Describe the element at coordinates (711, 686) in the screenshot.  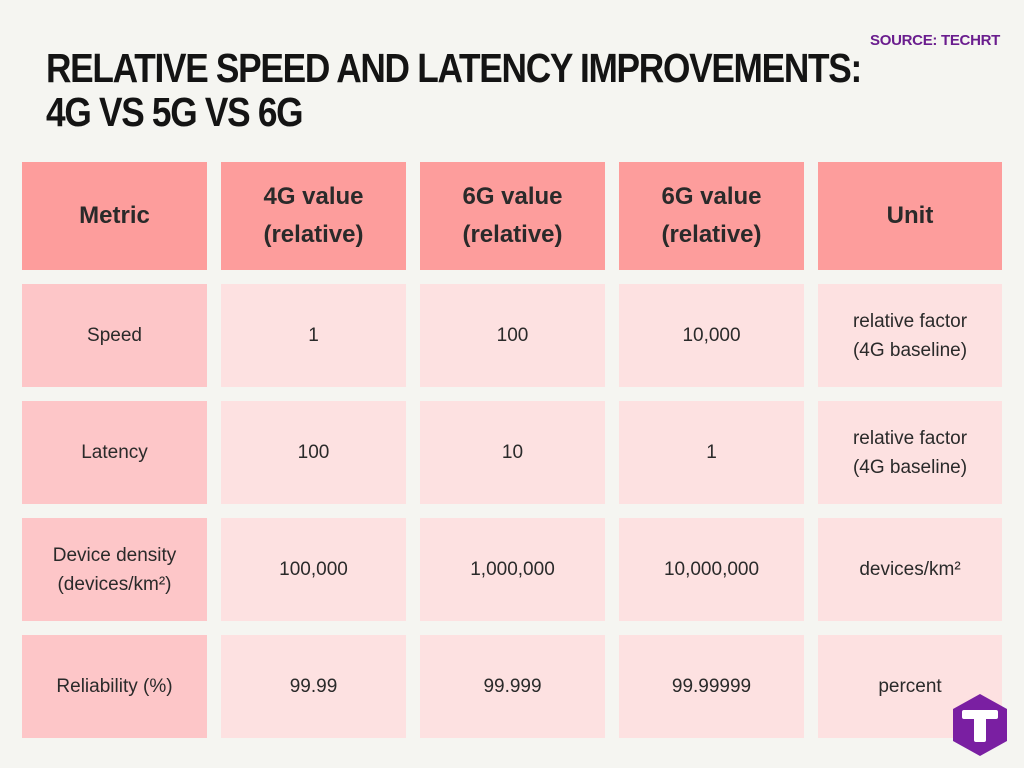
I see `row-reliability-6g-value-2: 99.99999` at that location.